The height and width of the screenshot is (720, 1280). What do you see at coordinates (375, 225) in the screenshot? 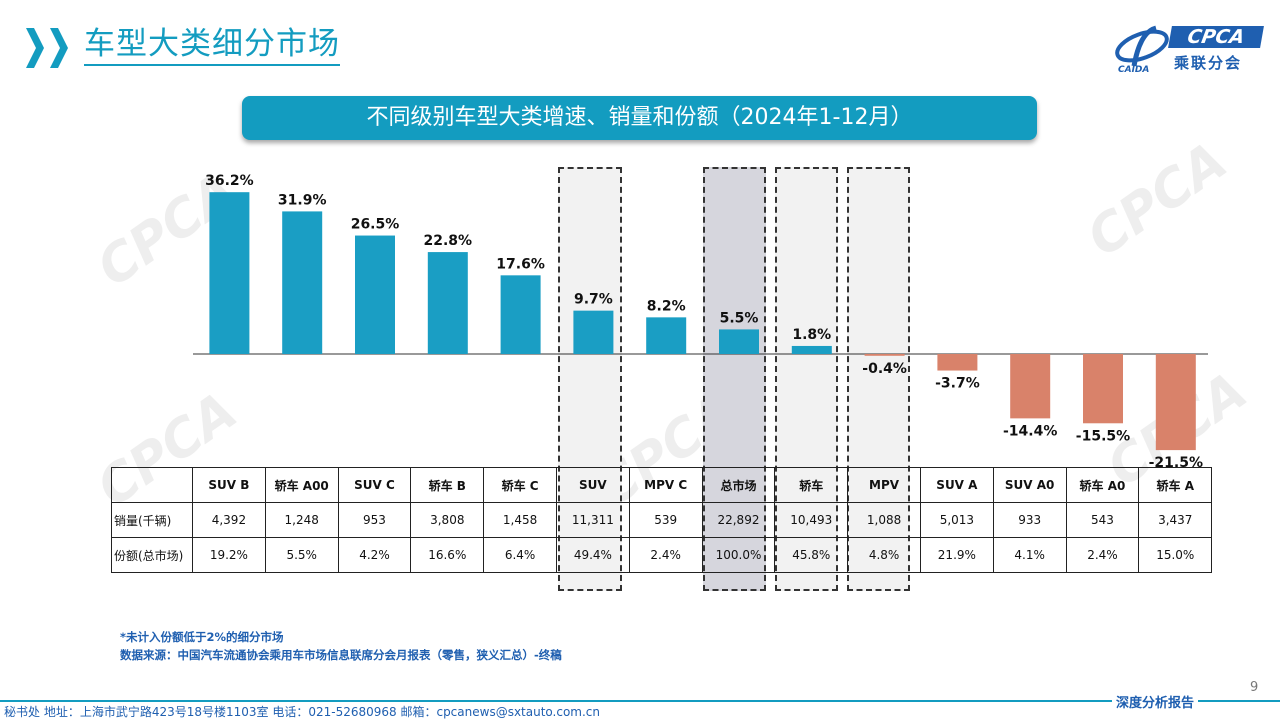
I see `bar-value-label: 26.5%` at bounding box center [375, 225].